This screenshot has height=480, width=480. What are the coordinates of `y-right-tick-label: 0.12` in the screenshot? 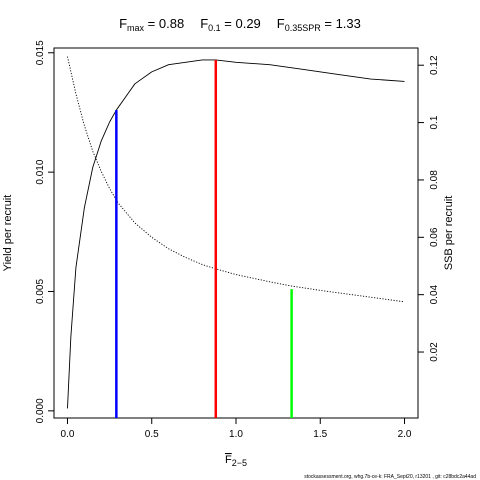 It's located at (434, 65).